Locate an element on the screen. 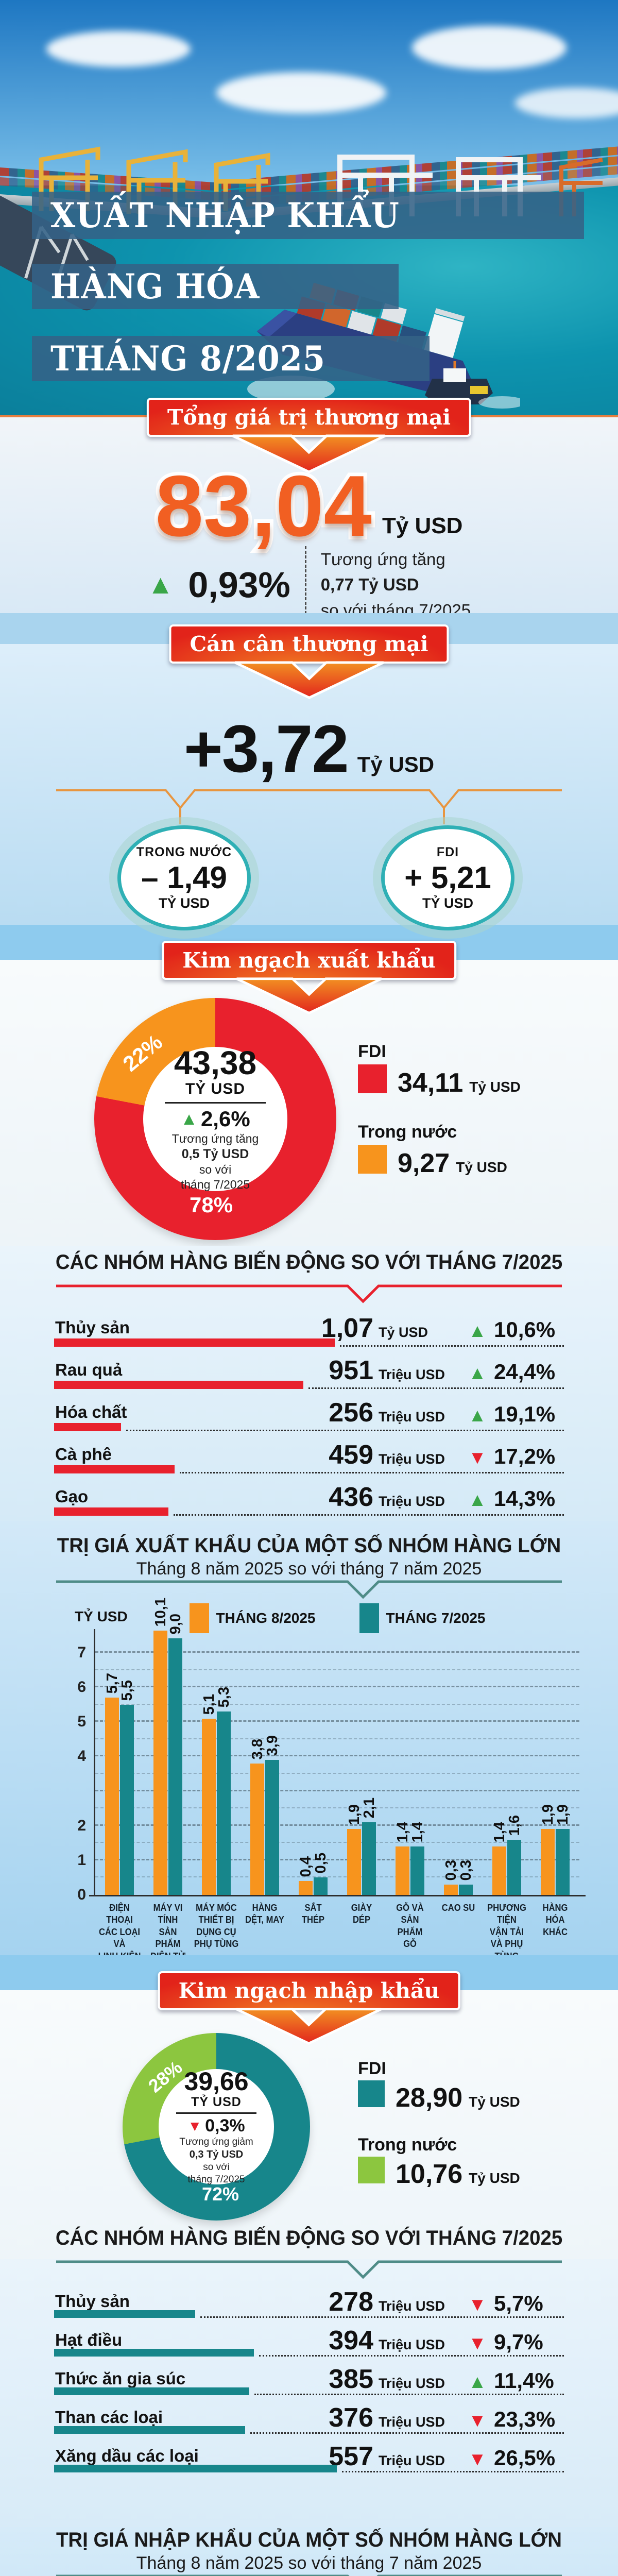 The width and height of the screenshot is (618, 2576). export-legend-domestic-label: Trong nước is located at coordinates (407, 1132).